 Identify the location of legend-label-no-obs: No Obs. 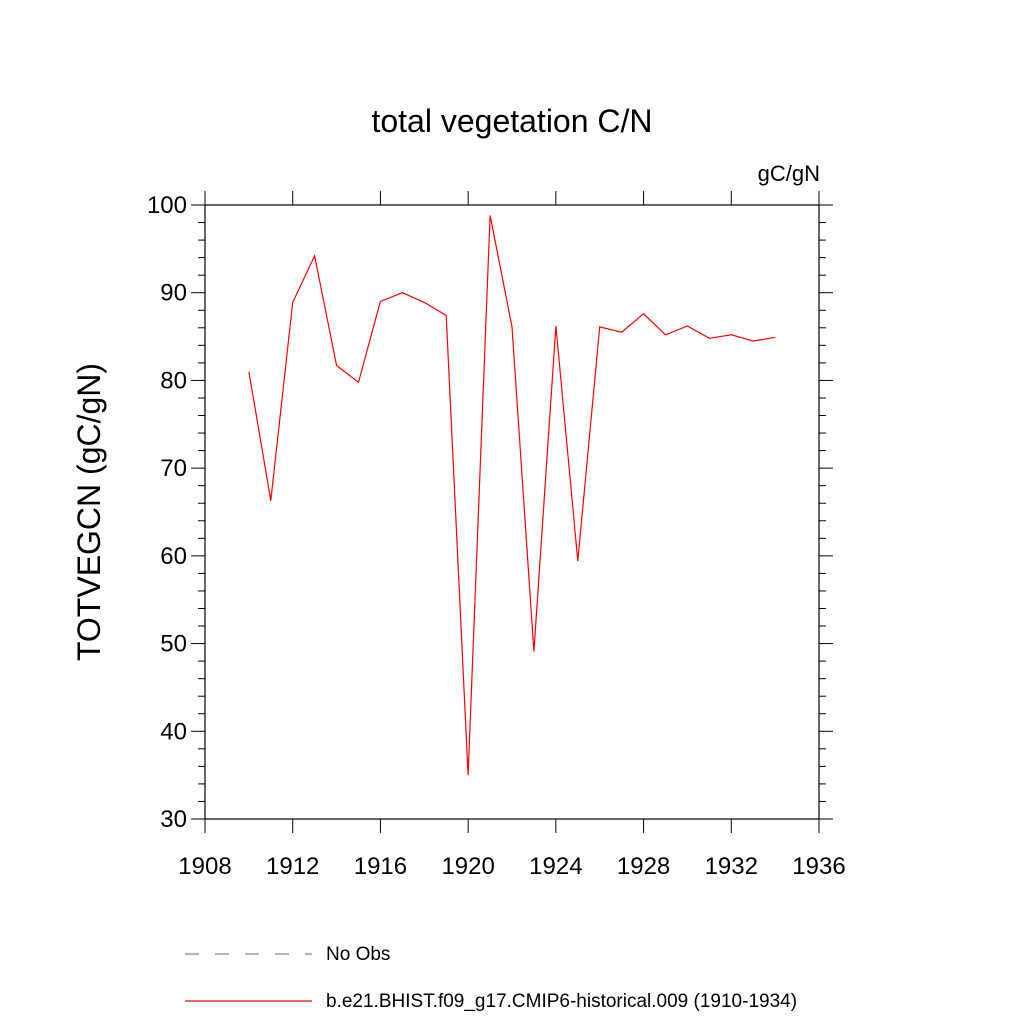
(358, 954).